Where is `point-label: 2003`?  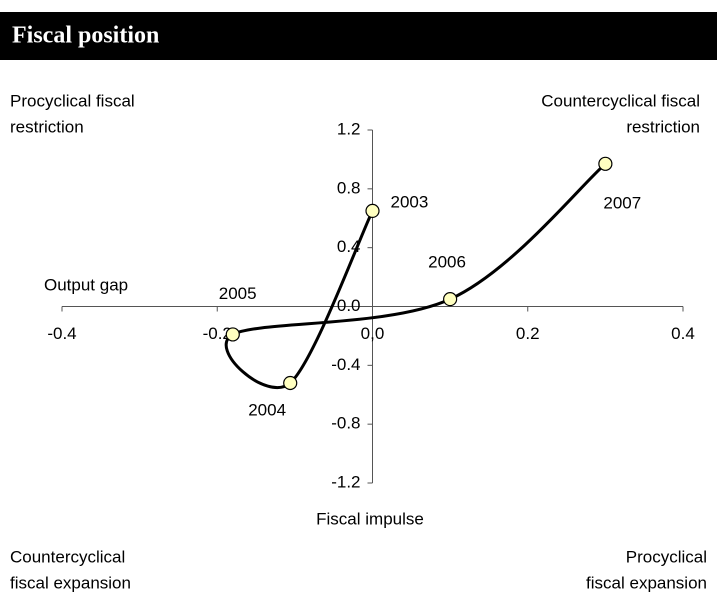
point-label: 2003 is located at coordinates (410, 201).